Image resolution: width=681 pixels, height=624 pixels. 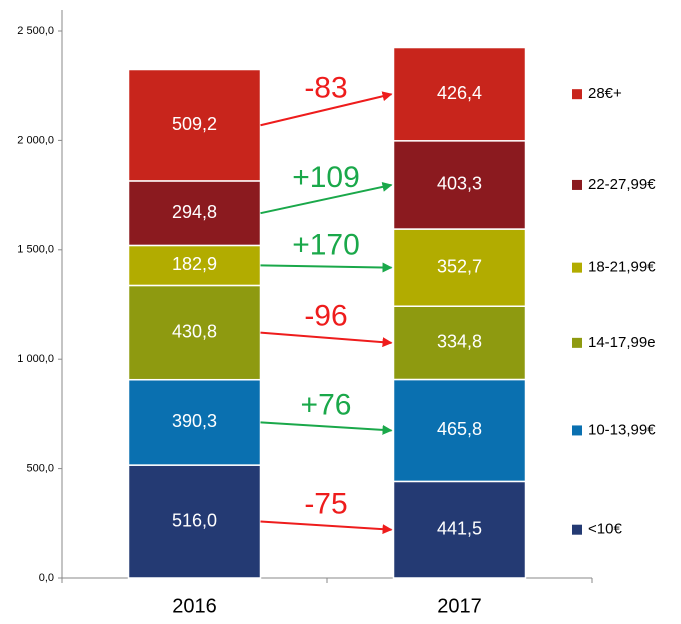 I want to click on y-tick-label: 1 000,0, so click(x=35, y=359).